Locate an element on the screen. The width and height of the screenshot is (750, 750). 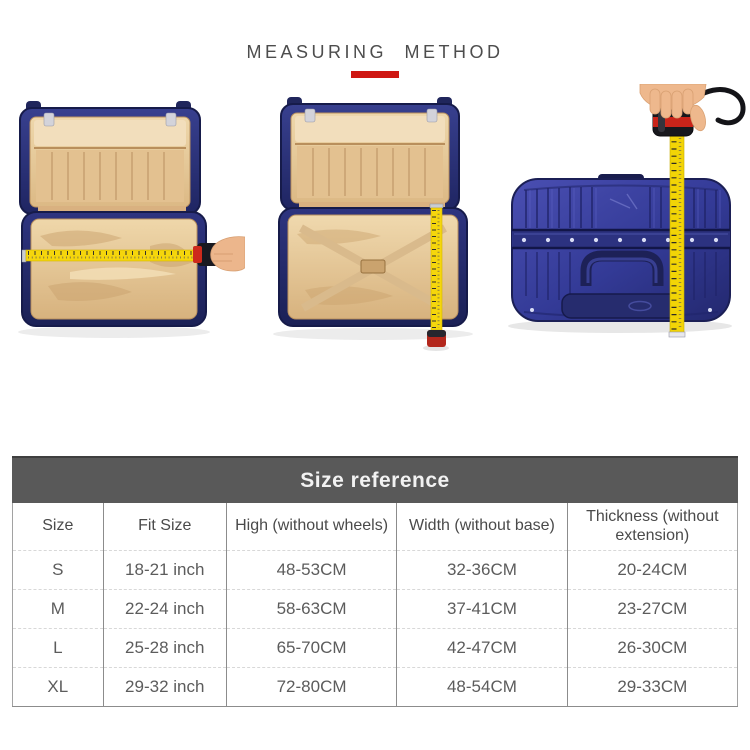
column-header-high: High (without wheels) is located at coordinates (311, 527).